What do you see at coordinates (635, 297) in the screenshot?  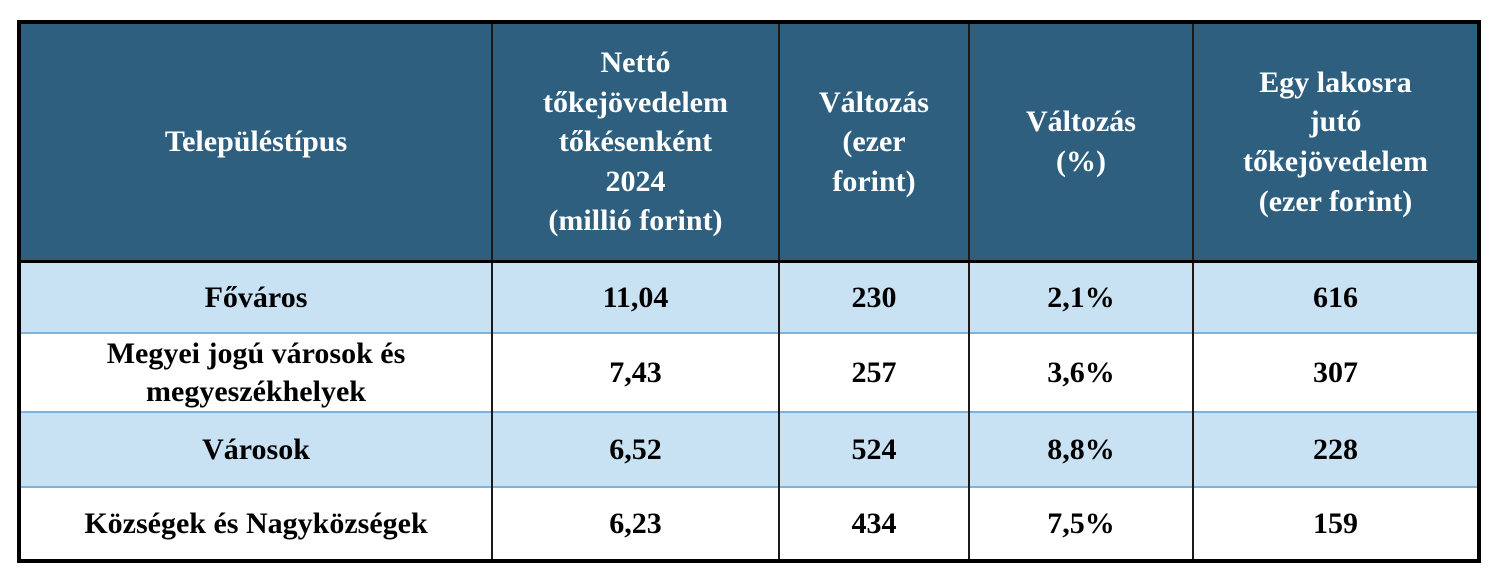 I see `table-cell: 11,04` at bounding box center [635, 297].